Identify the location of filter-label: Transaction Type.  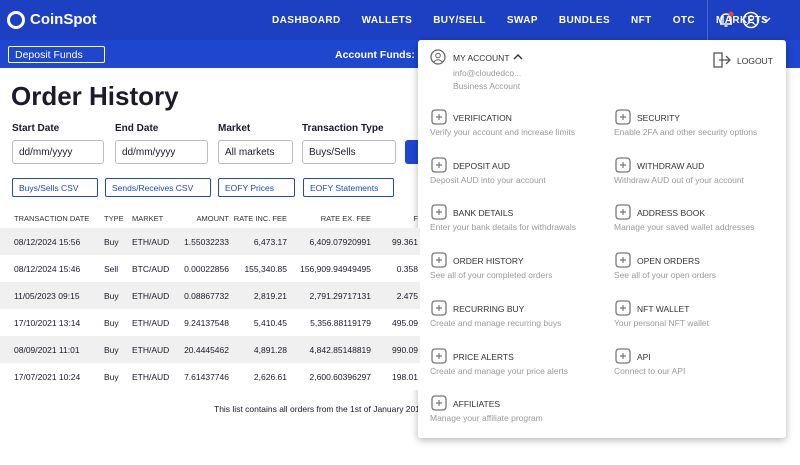
(343, 128).